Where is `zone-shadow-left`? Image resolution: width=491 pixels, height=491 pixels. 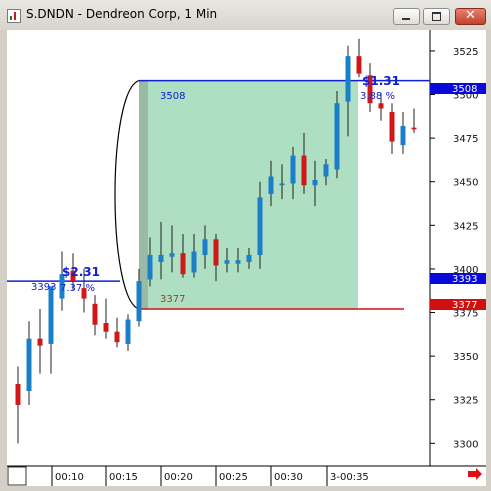 zone-shadow-left is located at coordinates (143, 195).